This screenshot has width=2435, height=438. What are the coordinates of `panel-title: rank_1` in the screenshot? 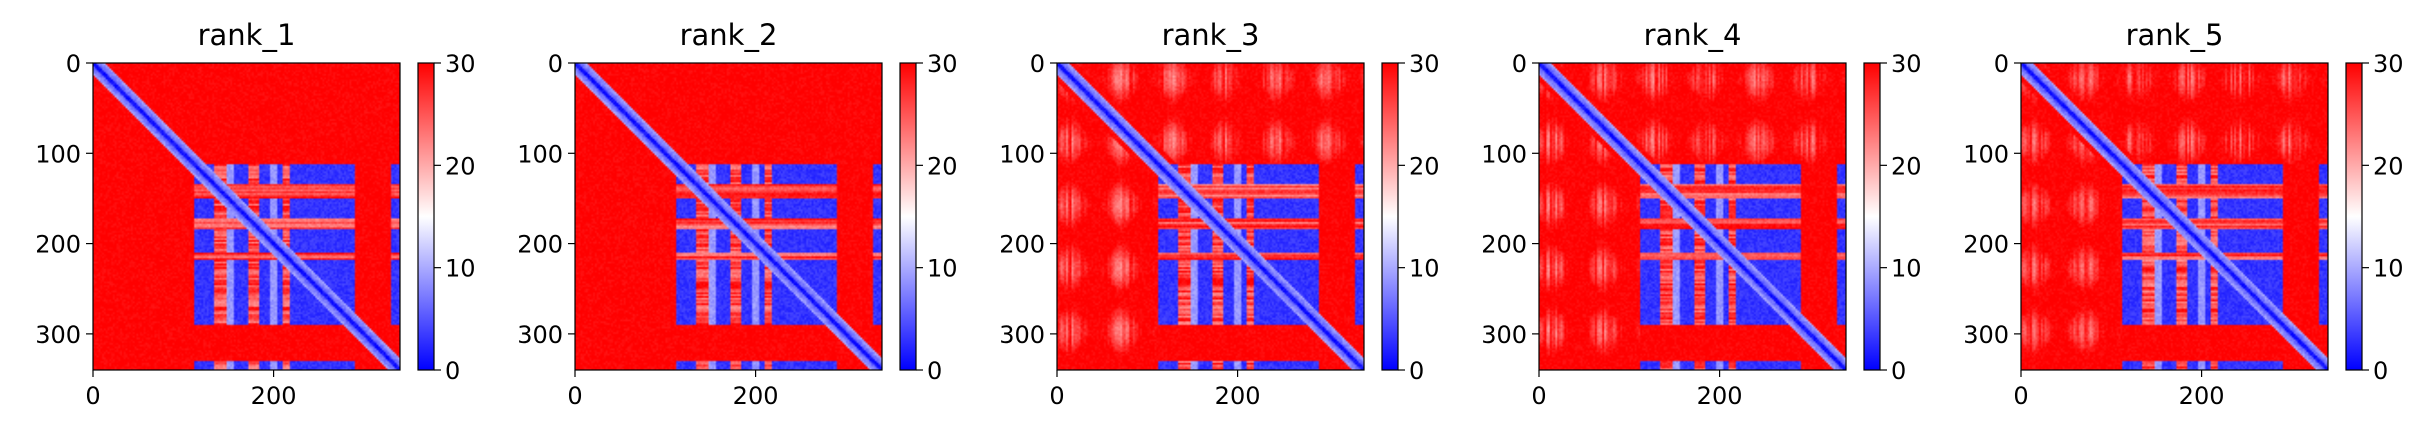 It's located at (247, 35).